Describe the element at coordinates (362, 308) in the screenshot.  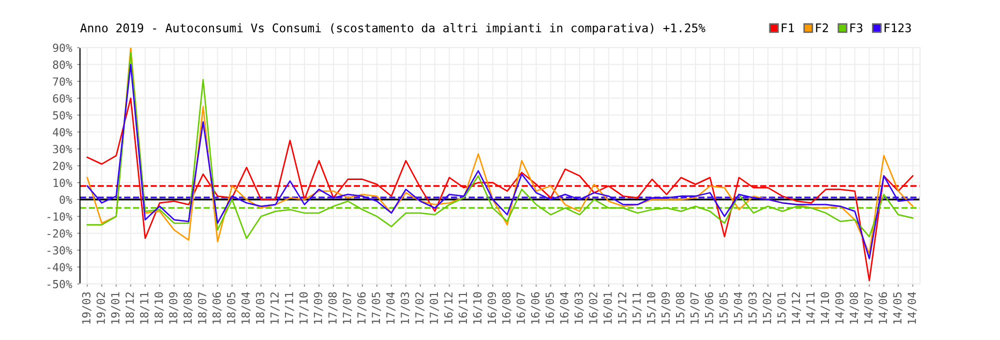
I see `x-tick-label: 17/06` at that location.